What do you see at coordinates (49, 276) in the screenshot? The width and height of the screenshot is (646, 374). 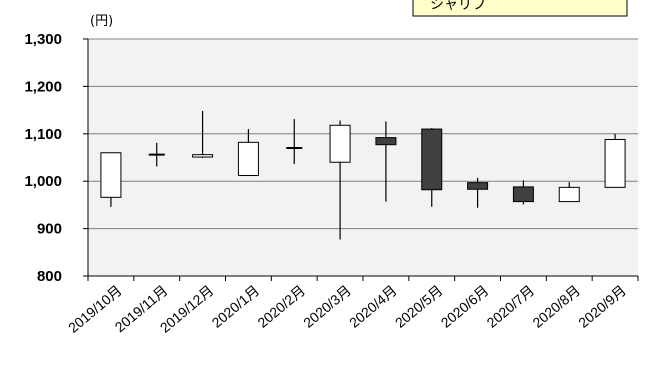 I see `y-tick-label: 800` at bounding box center [49, 276].